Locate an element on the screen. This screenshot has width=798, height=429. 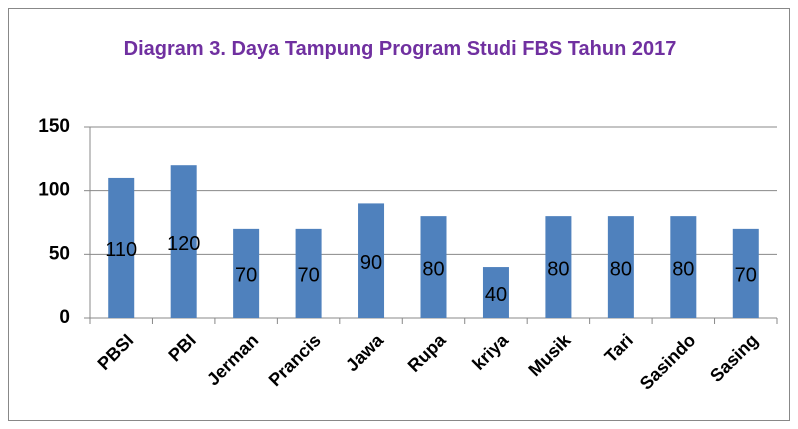
data-label: 120 is located at coordinates (183, 244).